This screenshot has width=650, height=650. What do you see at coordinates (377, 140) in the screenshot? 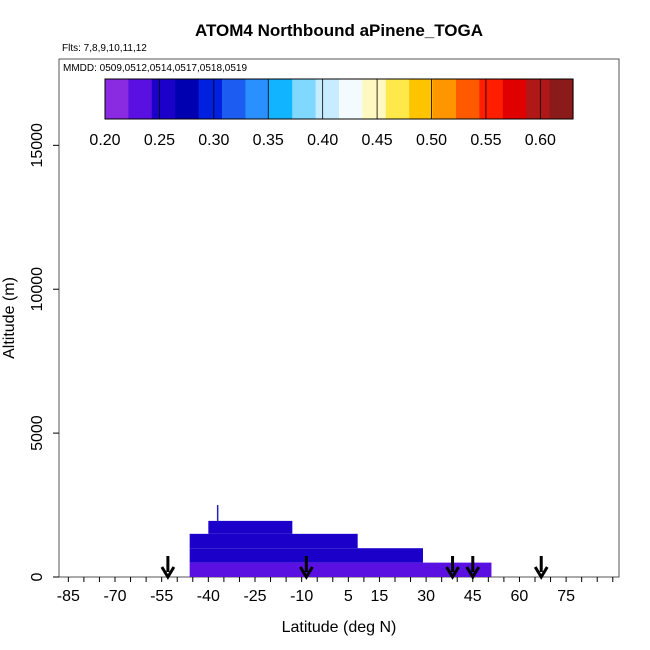
I see `colorbar-tick-label: 0.45` at bounding box center [377, 140].